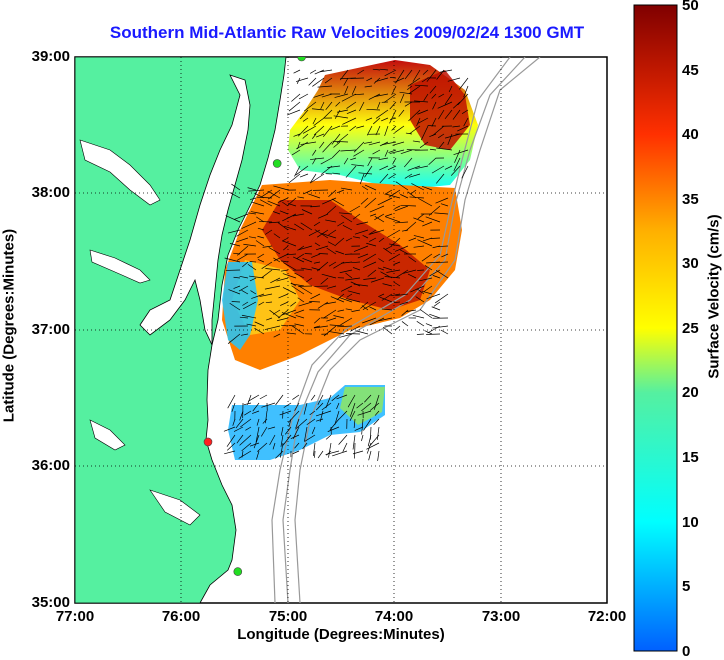 The height and width of the screenshot is (660, 724). What do you see at coordinates (75, 616) in the screenshot?
I see `x-tick-label: 77:00` at bounding box center [75, 616].